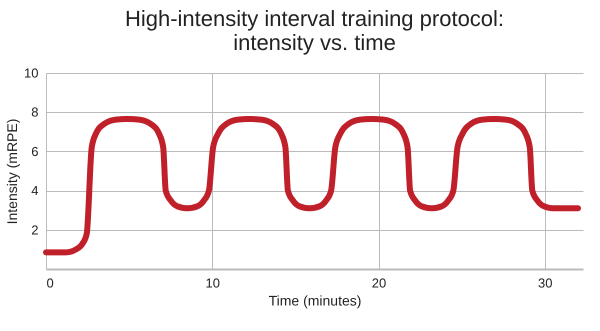 The height and width of the screenshot is (331, 600). What do you see at coordinates (31, 73) in the screenshot?
I see `y-tick-label: 10` at bounding box center [31, 73].